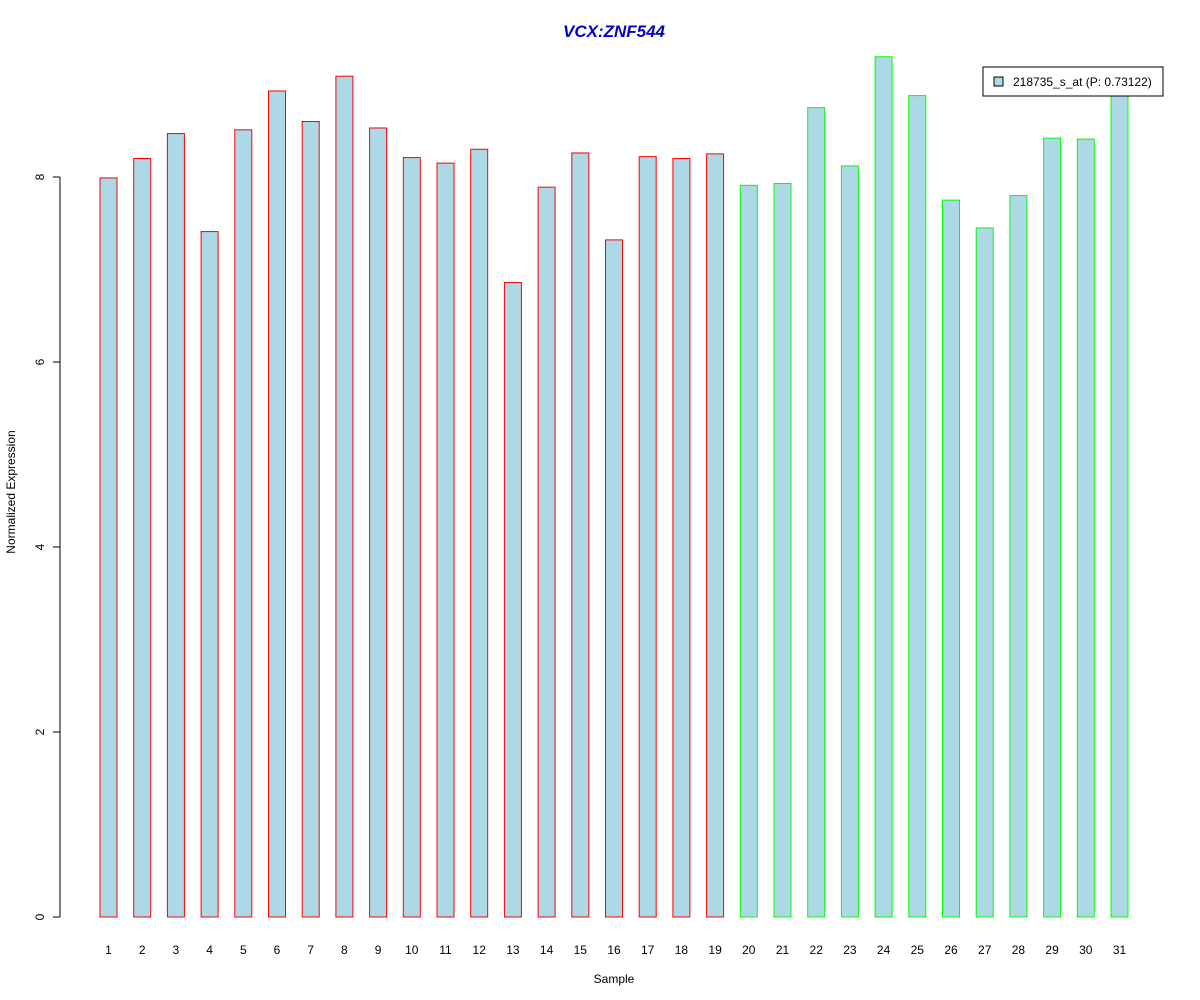 The width and height of the screenshot is (1200, 1000). Describe the element at coordinates (142, 950) in the screenshot. I see `x-tick-label: 2` at that location.